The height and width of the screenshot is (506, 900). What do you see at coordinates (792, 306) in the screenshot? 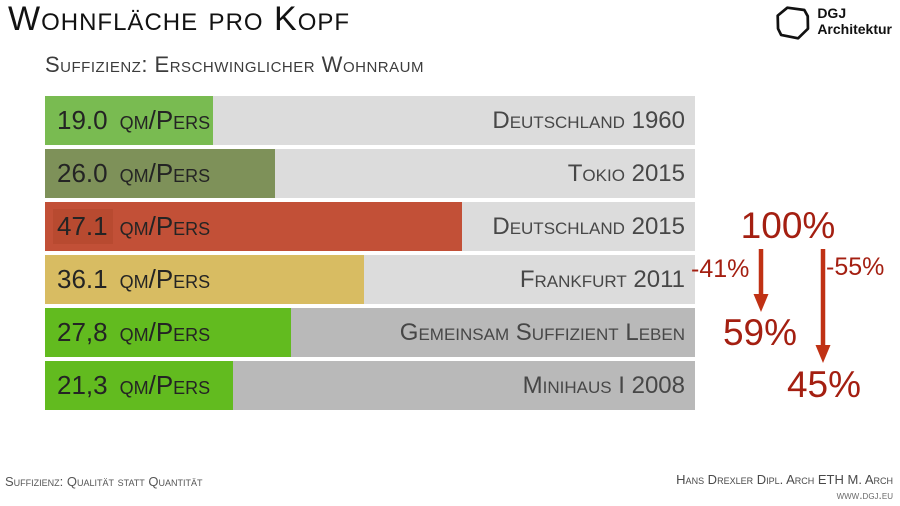
I see `reduction-arrows-icon` at bounding box center [792, 306].